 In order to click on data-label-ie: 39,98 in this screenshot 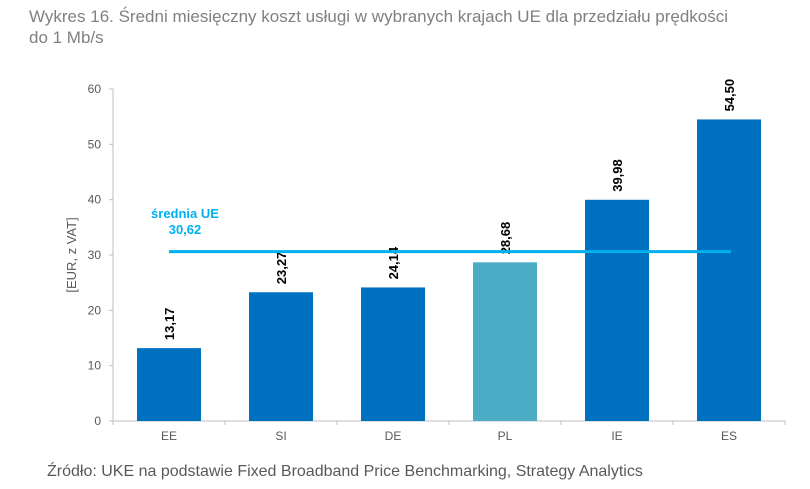, I will do `click(617, 175)`.